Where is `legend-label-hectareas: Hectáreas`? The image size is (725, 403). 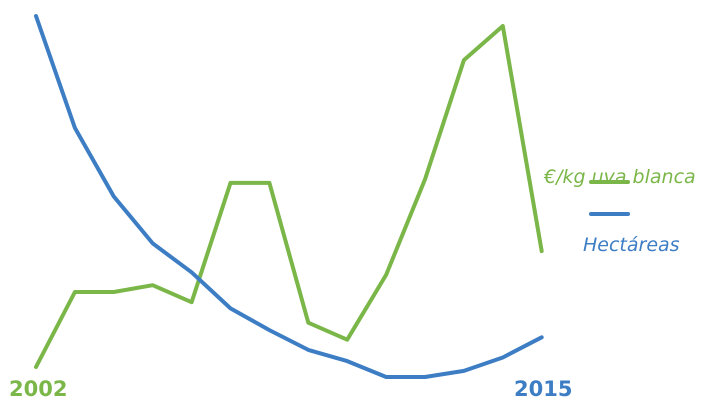 legend-label-hectareas: Hectáreas is located at coordinates (631, 245).